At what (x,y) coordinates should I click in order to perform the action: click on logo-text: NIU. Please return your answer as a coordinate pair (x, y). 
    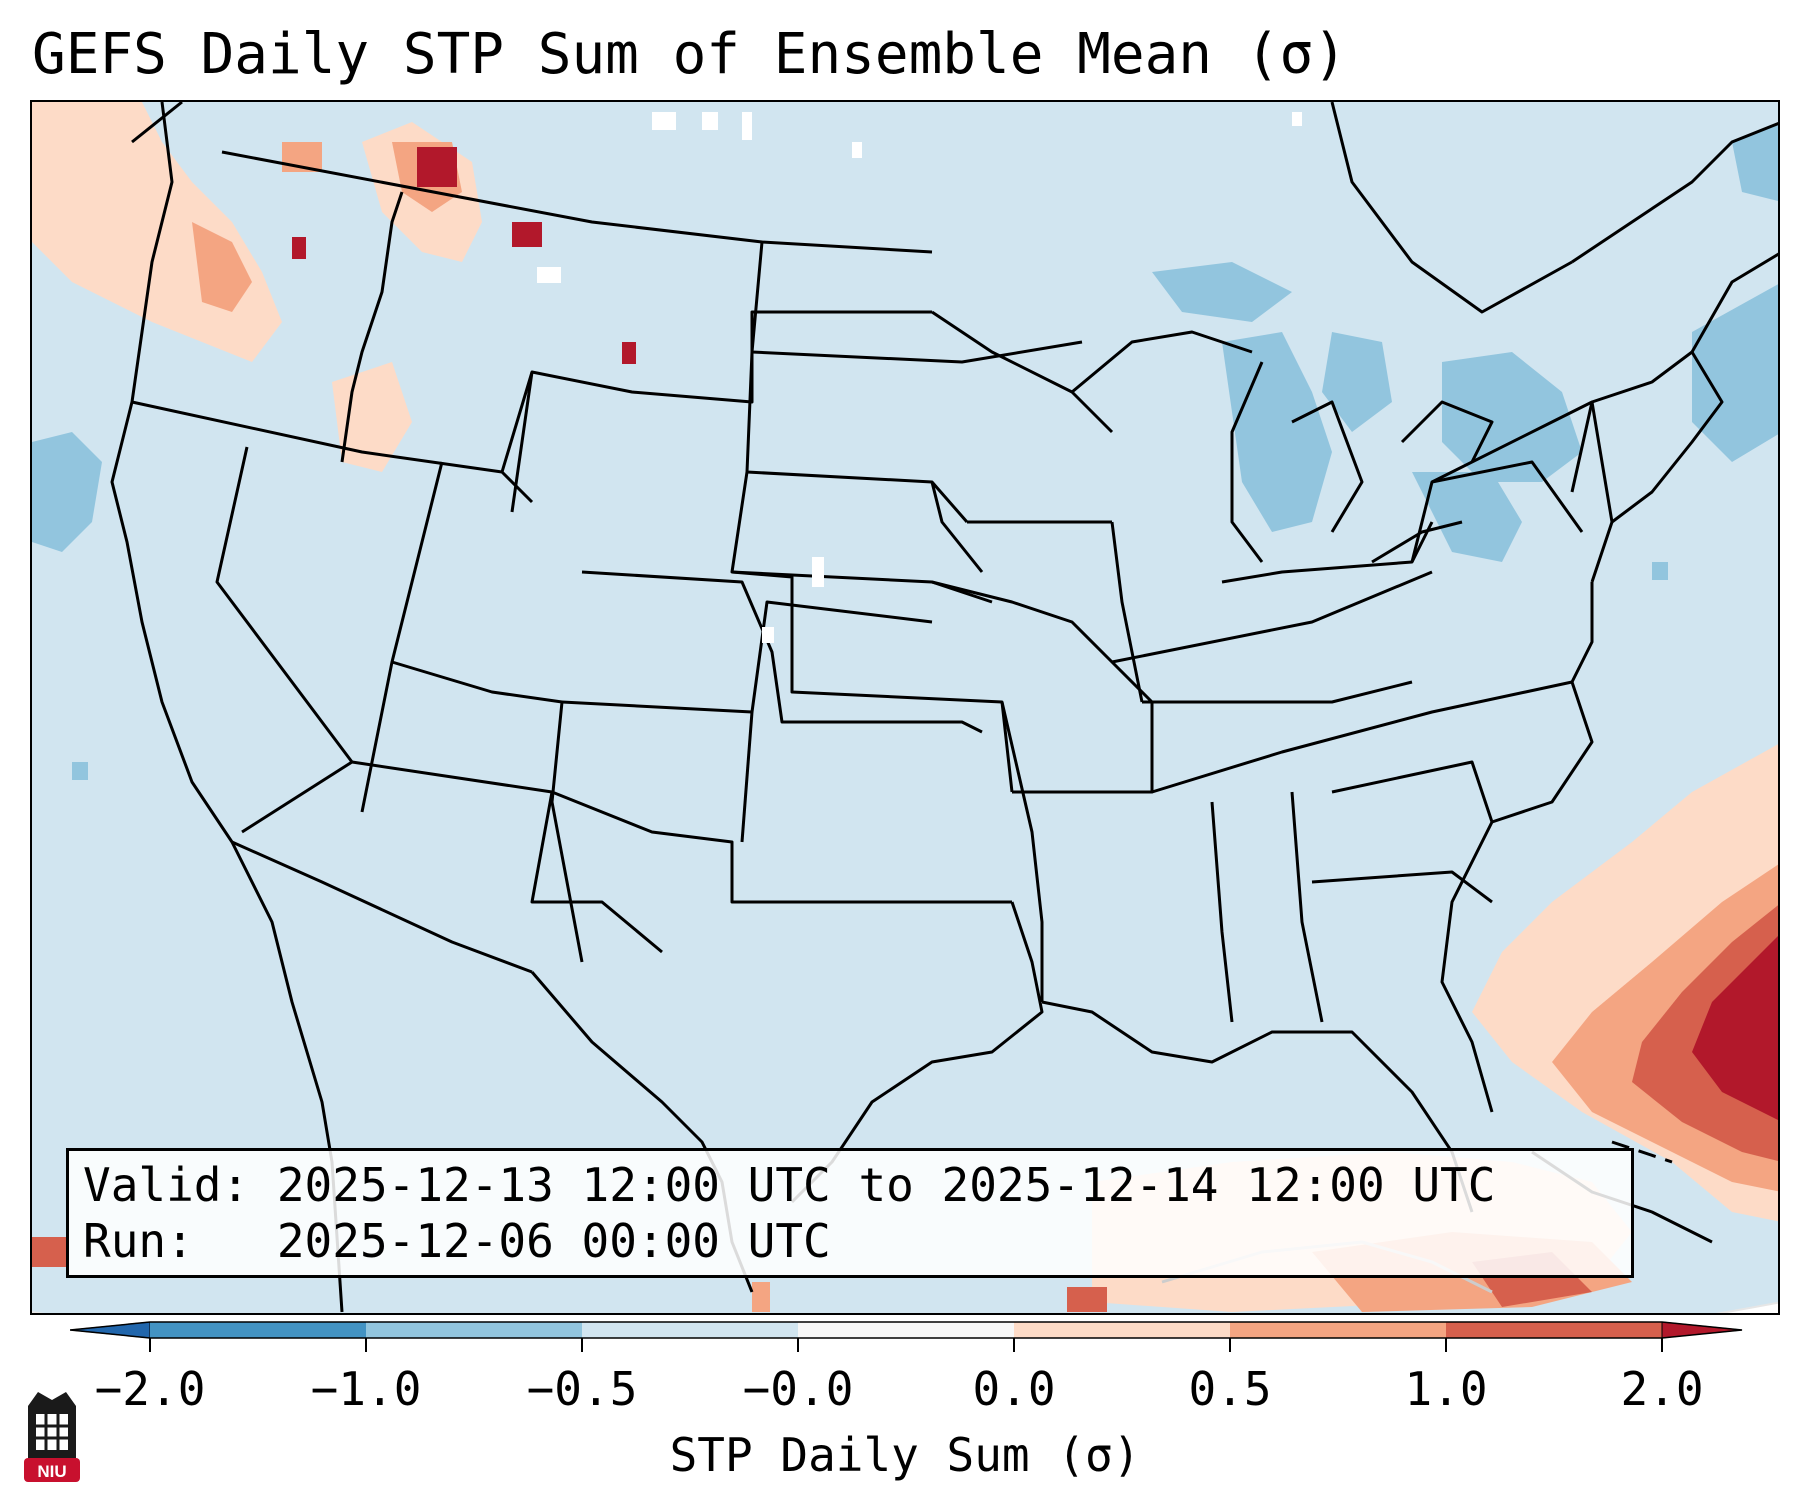
    Looking at the image, I should click on (51, 1471).